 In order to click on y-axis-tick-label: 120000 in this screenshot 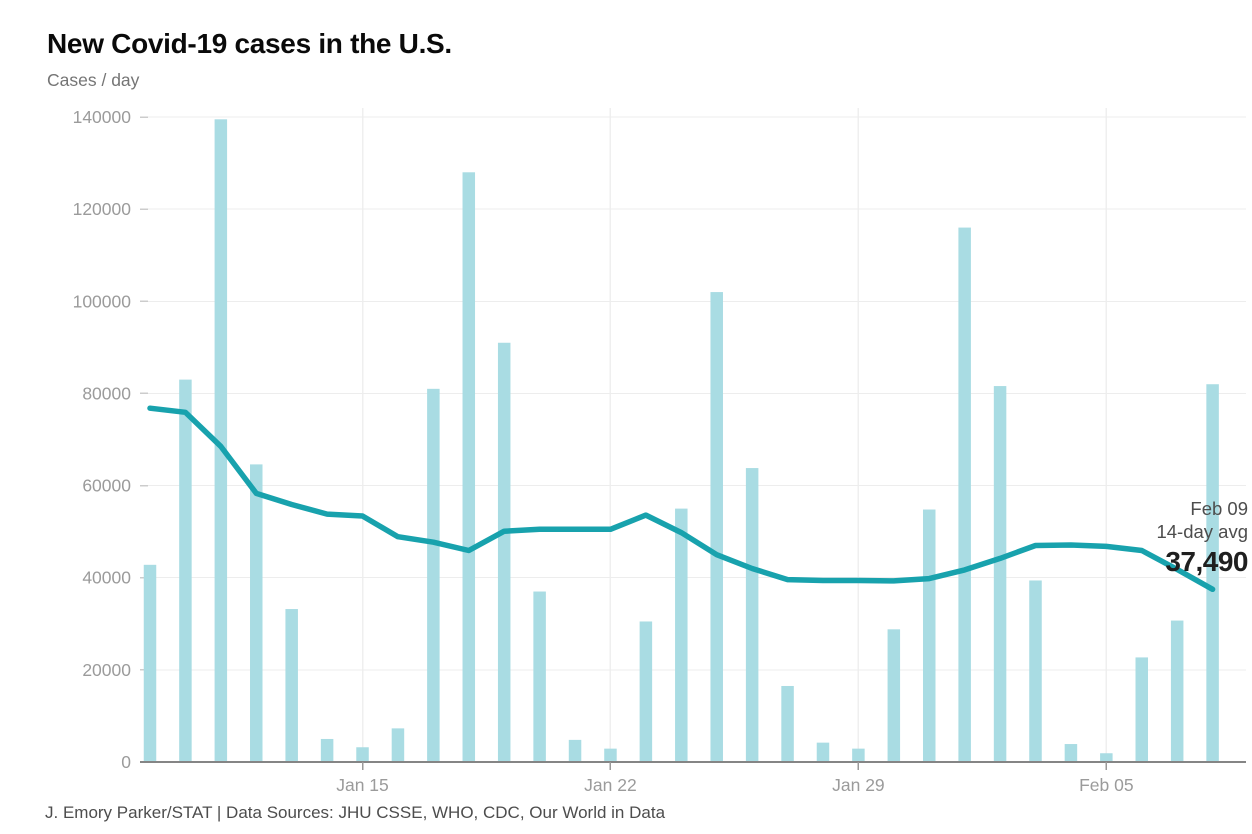, I will do `click(102, 209)`.